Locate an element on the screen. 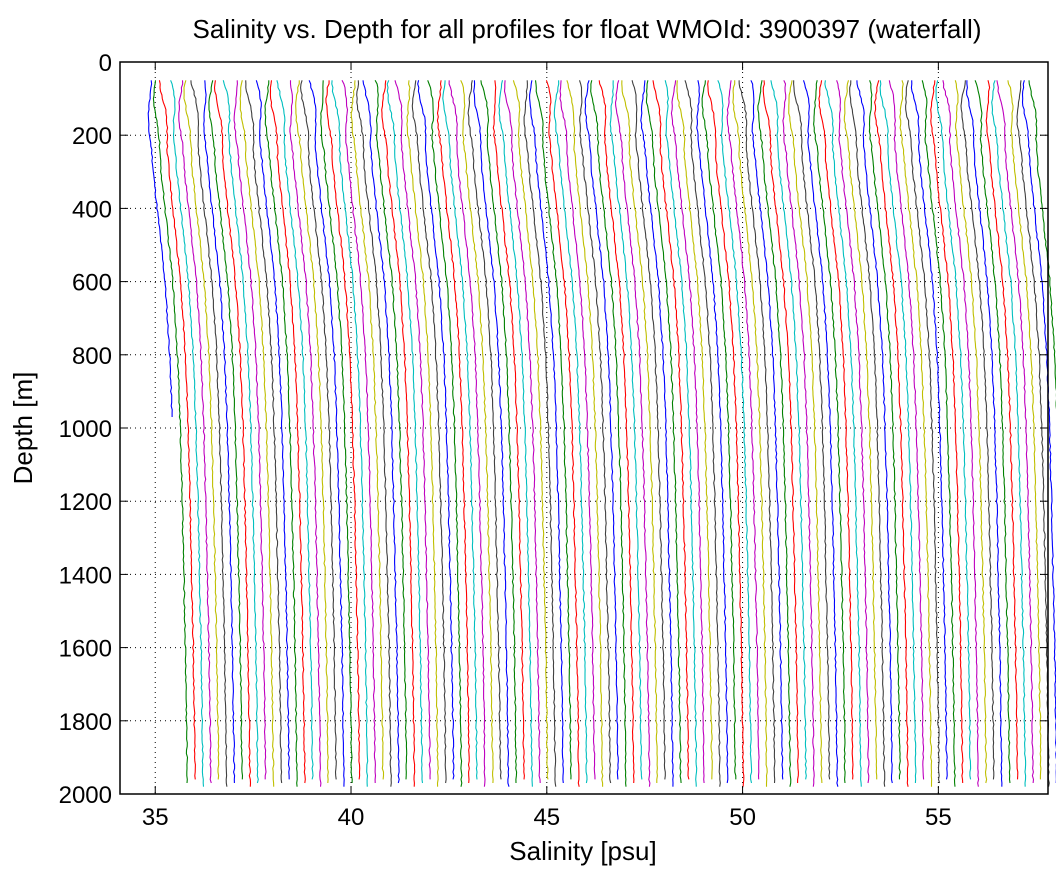 This screenshot has height=871, width=1056. x-tick-label: 35 is located at coordinates (155, 817).